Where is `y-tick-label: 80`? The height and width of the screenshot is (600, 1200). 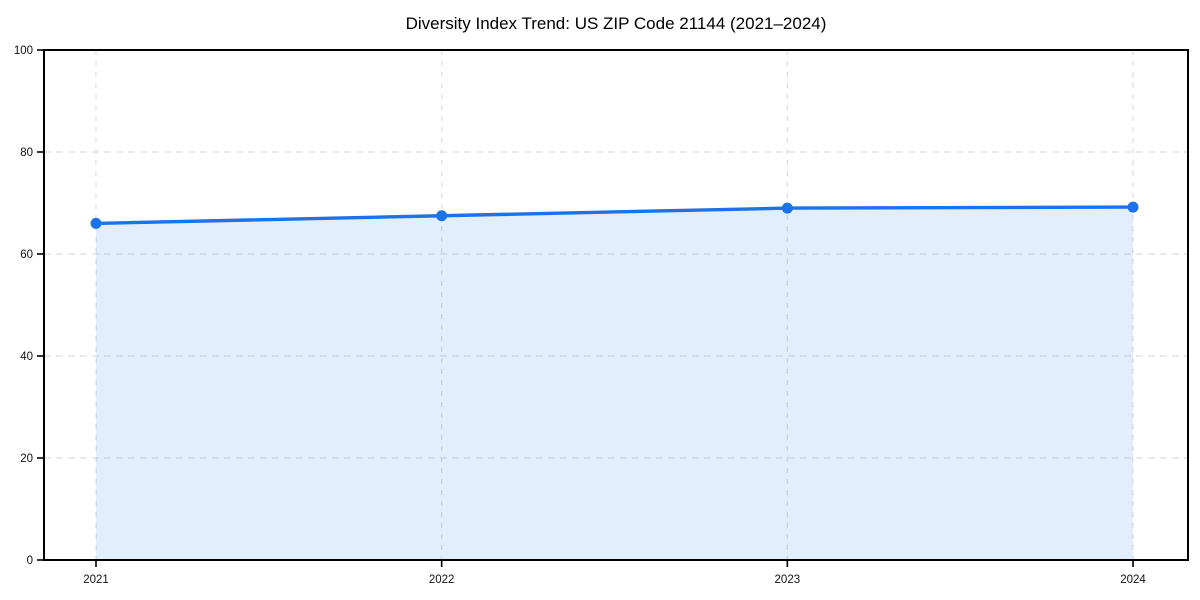 y-tick-label: 80 is located at coordinates (26, 153).